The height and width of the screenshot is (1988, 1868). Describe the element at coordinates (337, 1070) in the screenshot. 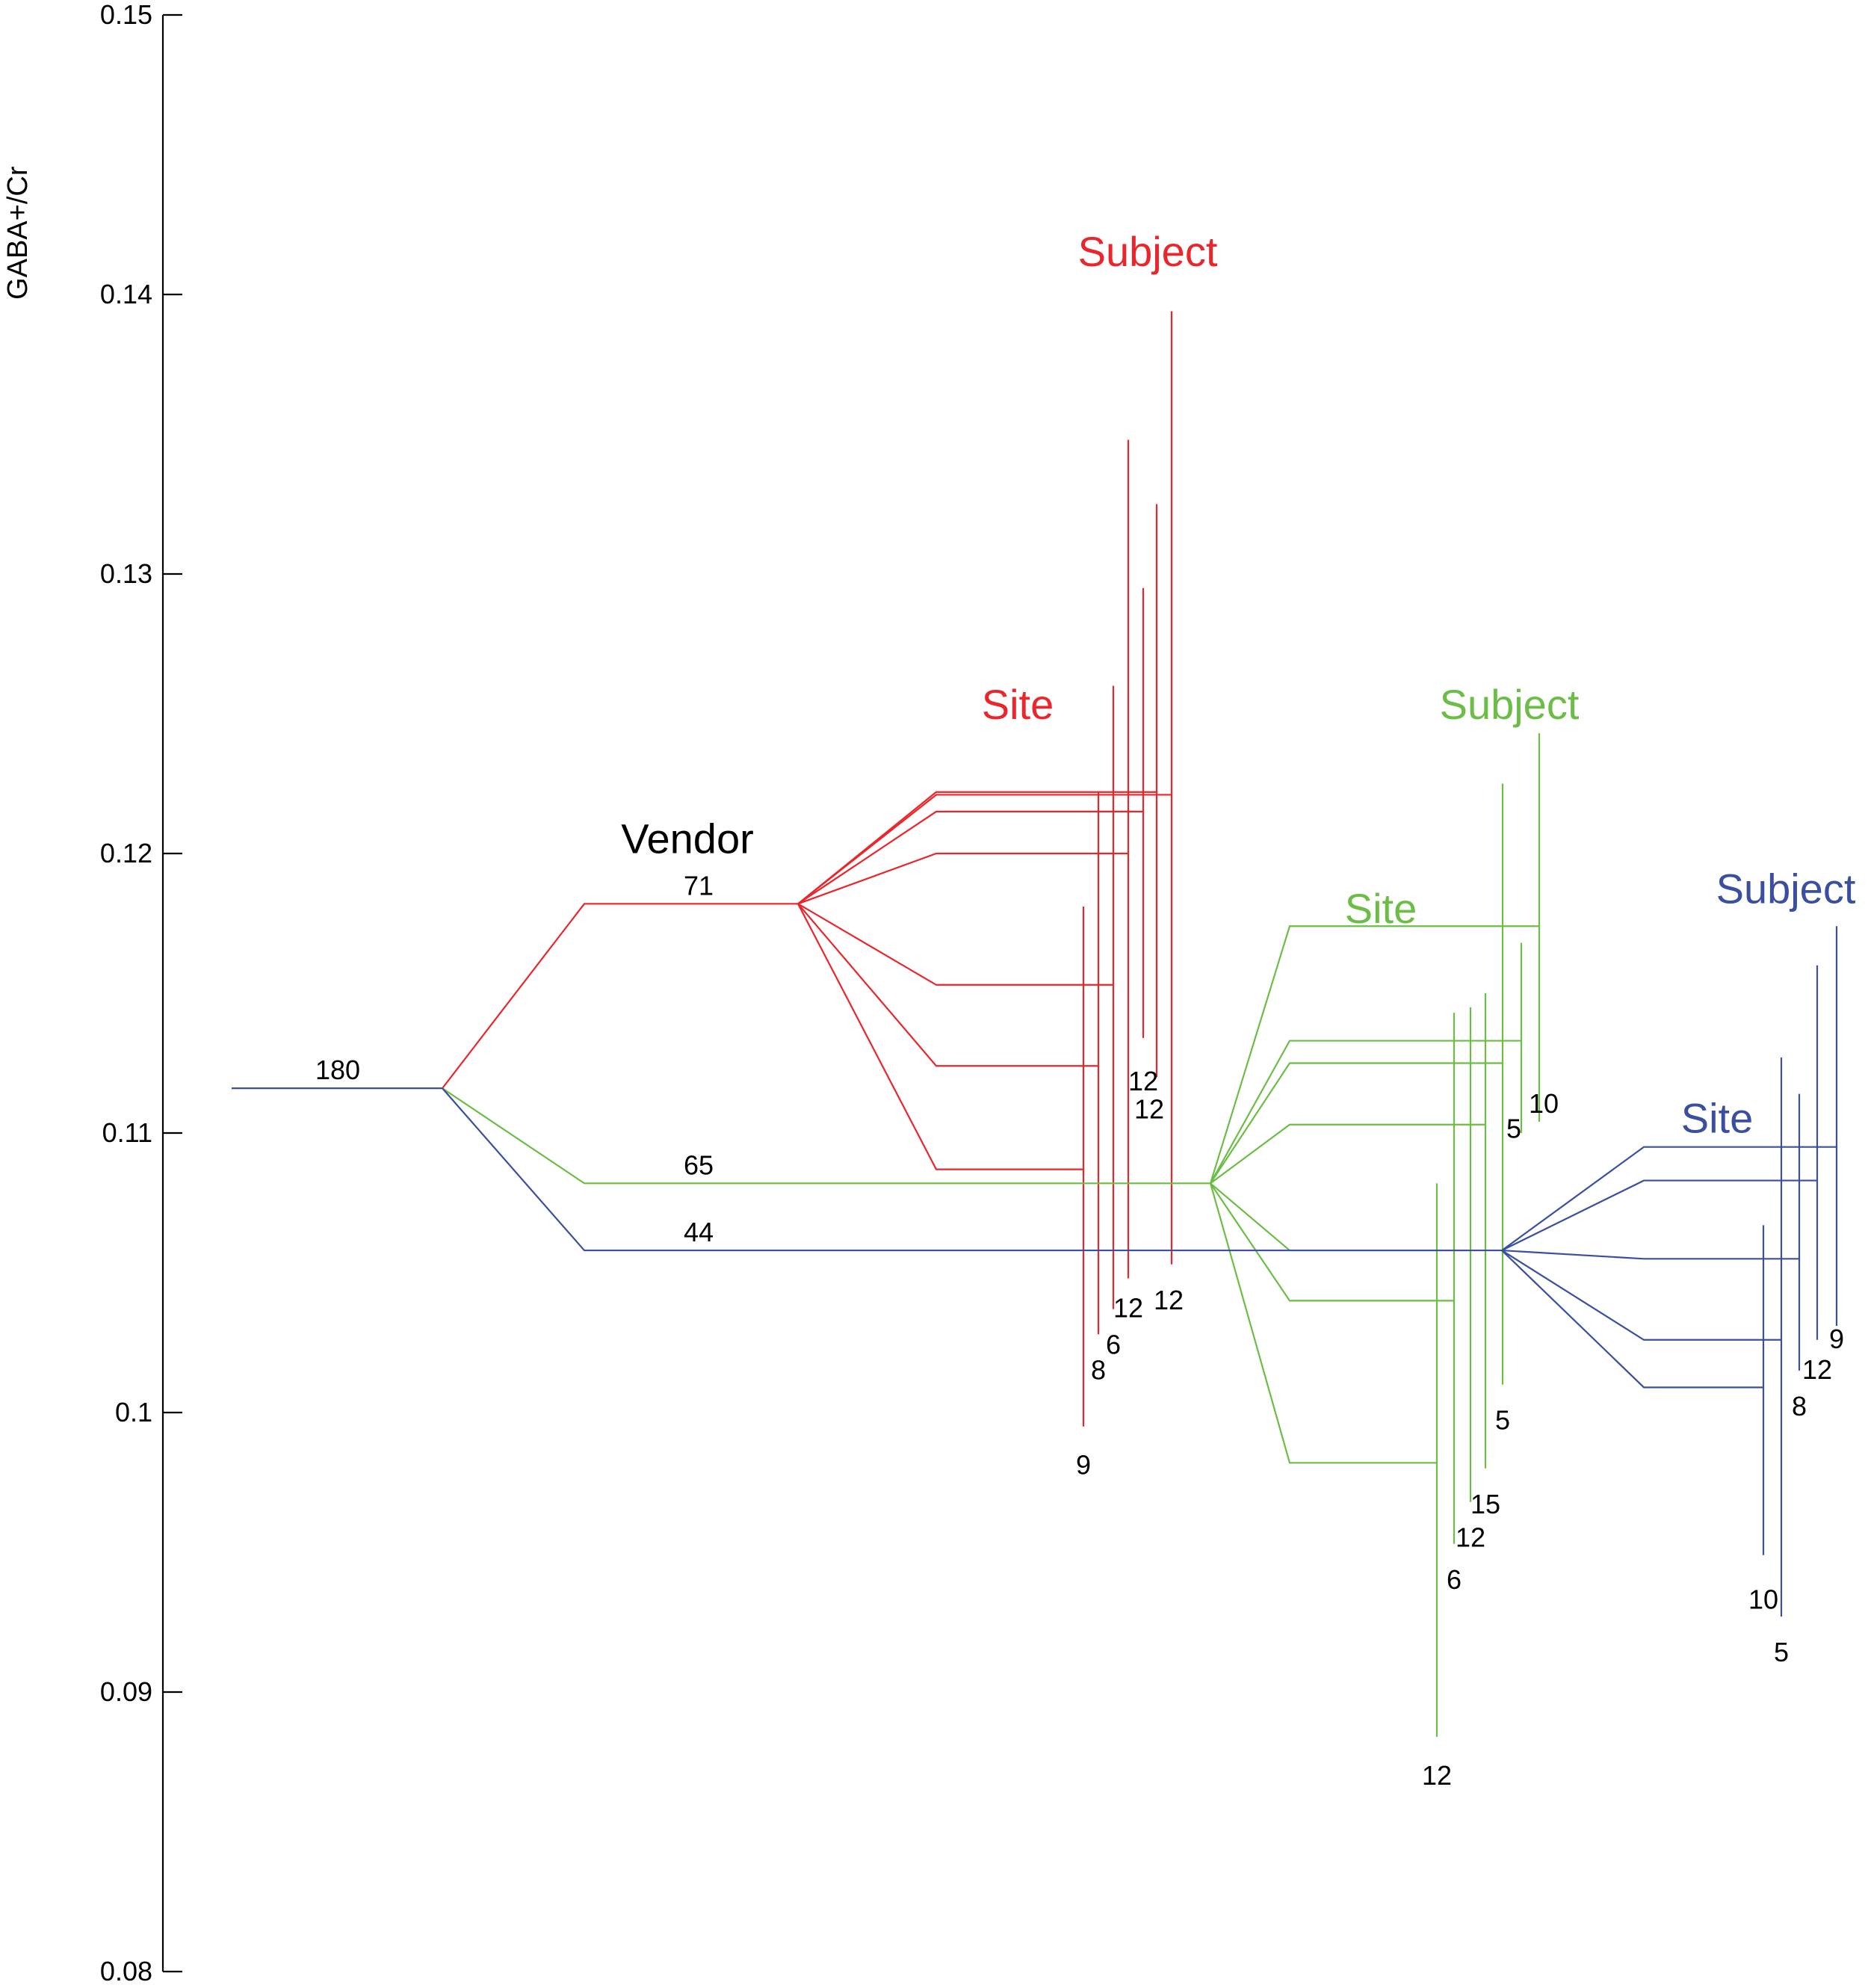

I see `root-count-label: 180` at that location.